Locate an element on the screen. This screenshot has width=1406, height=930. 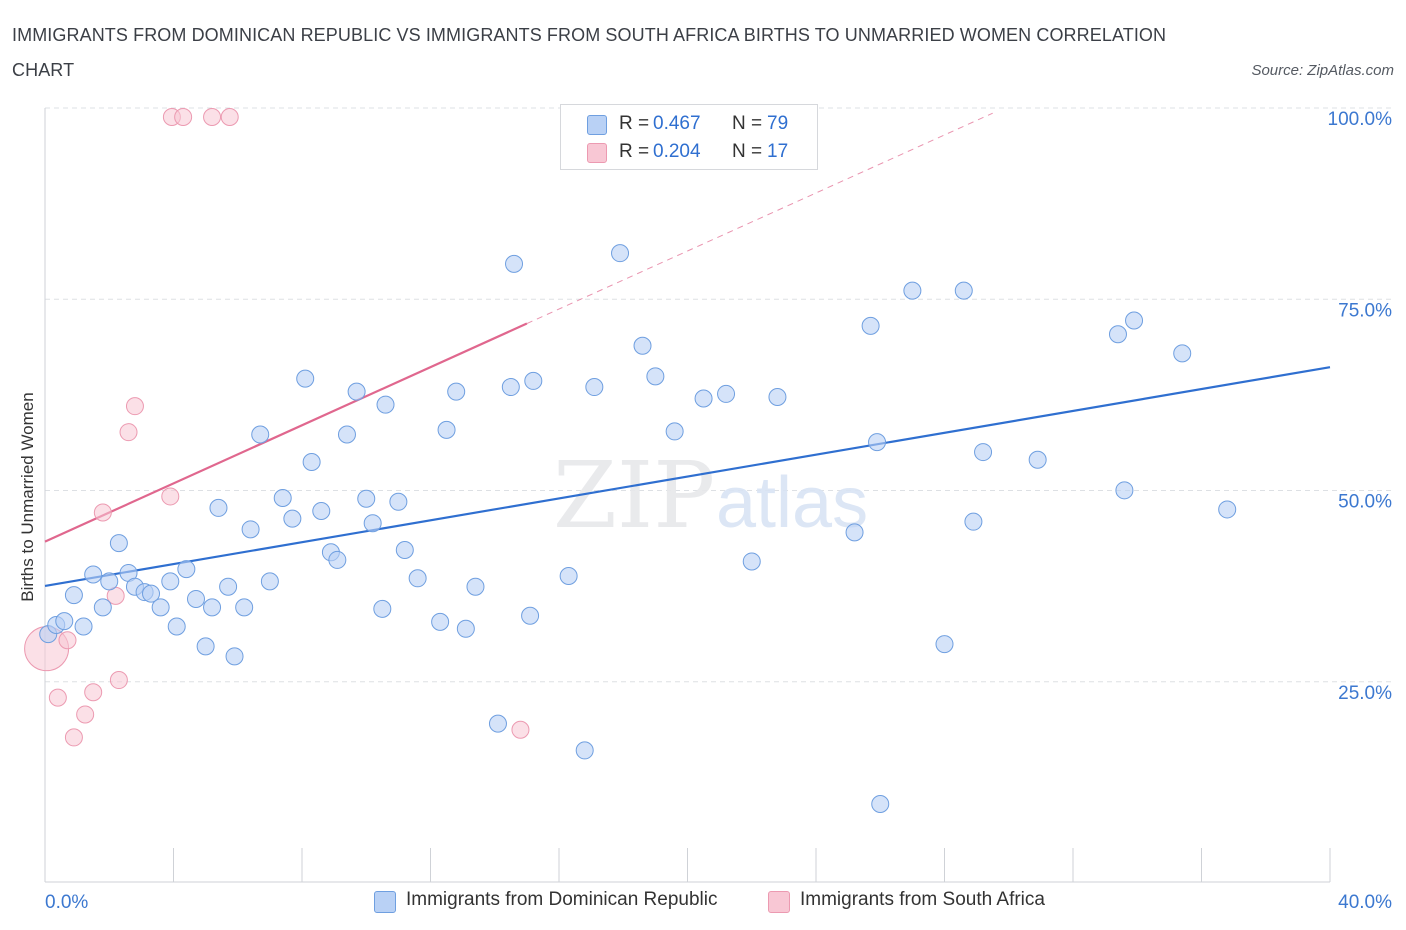
legend-swatch-pink is located at coordinates (597, 153).